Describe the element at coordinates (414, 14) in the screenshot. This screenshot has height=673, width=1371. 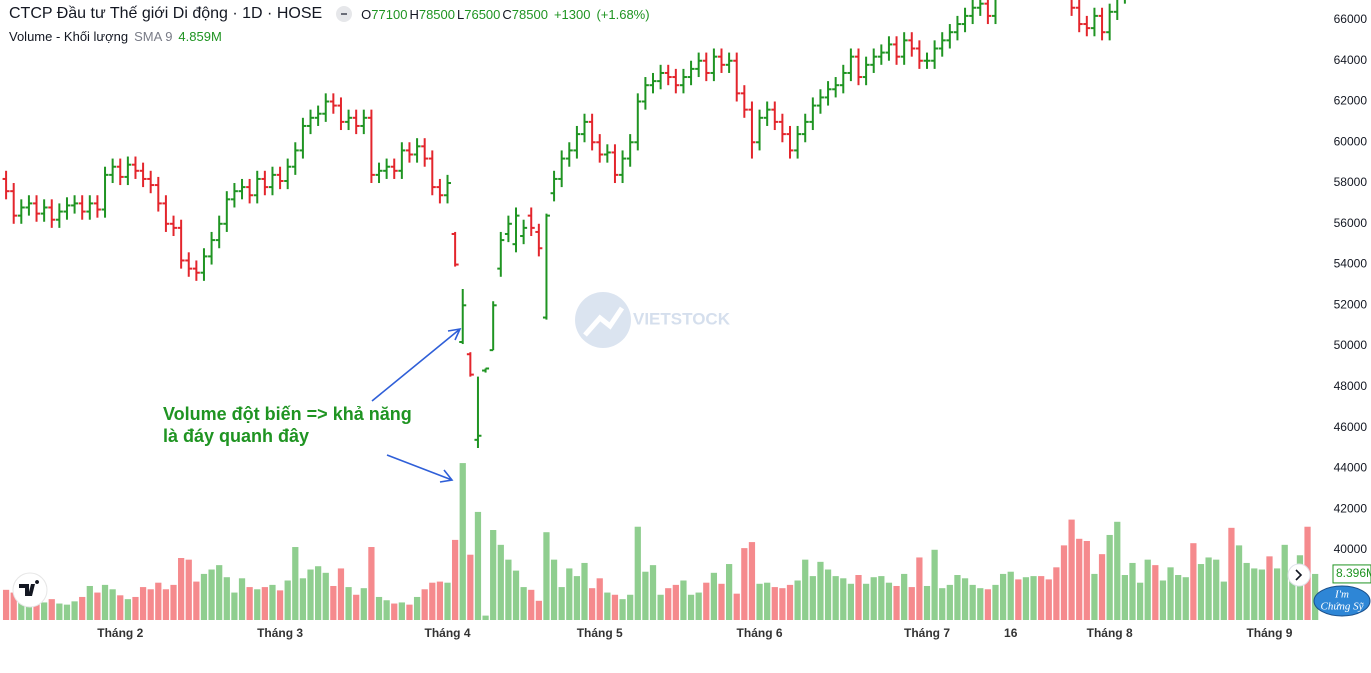
I see `legend-prefix: H` at that location.